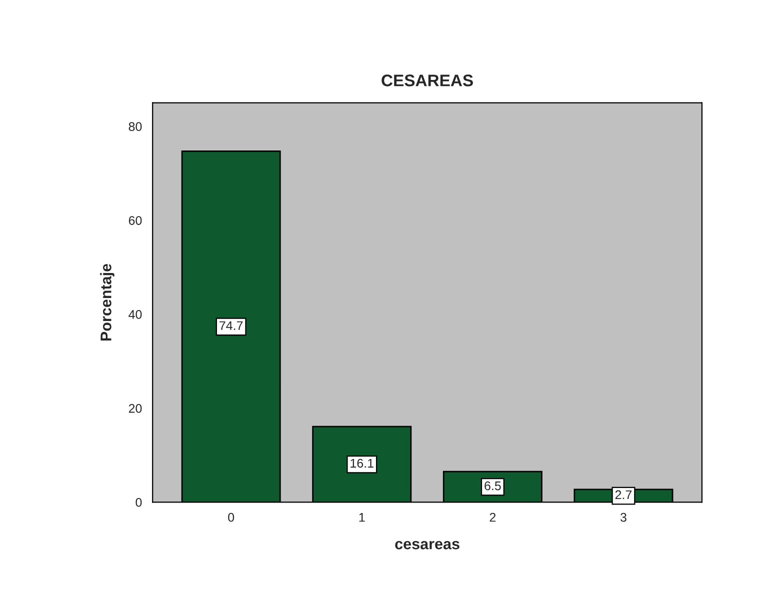  I want to click on data-label: 16.1, so click(362, 463).